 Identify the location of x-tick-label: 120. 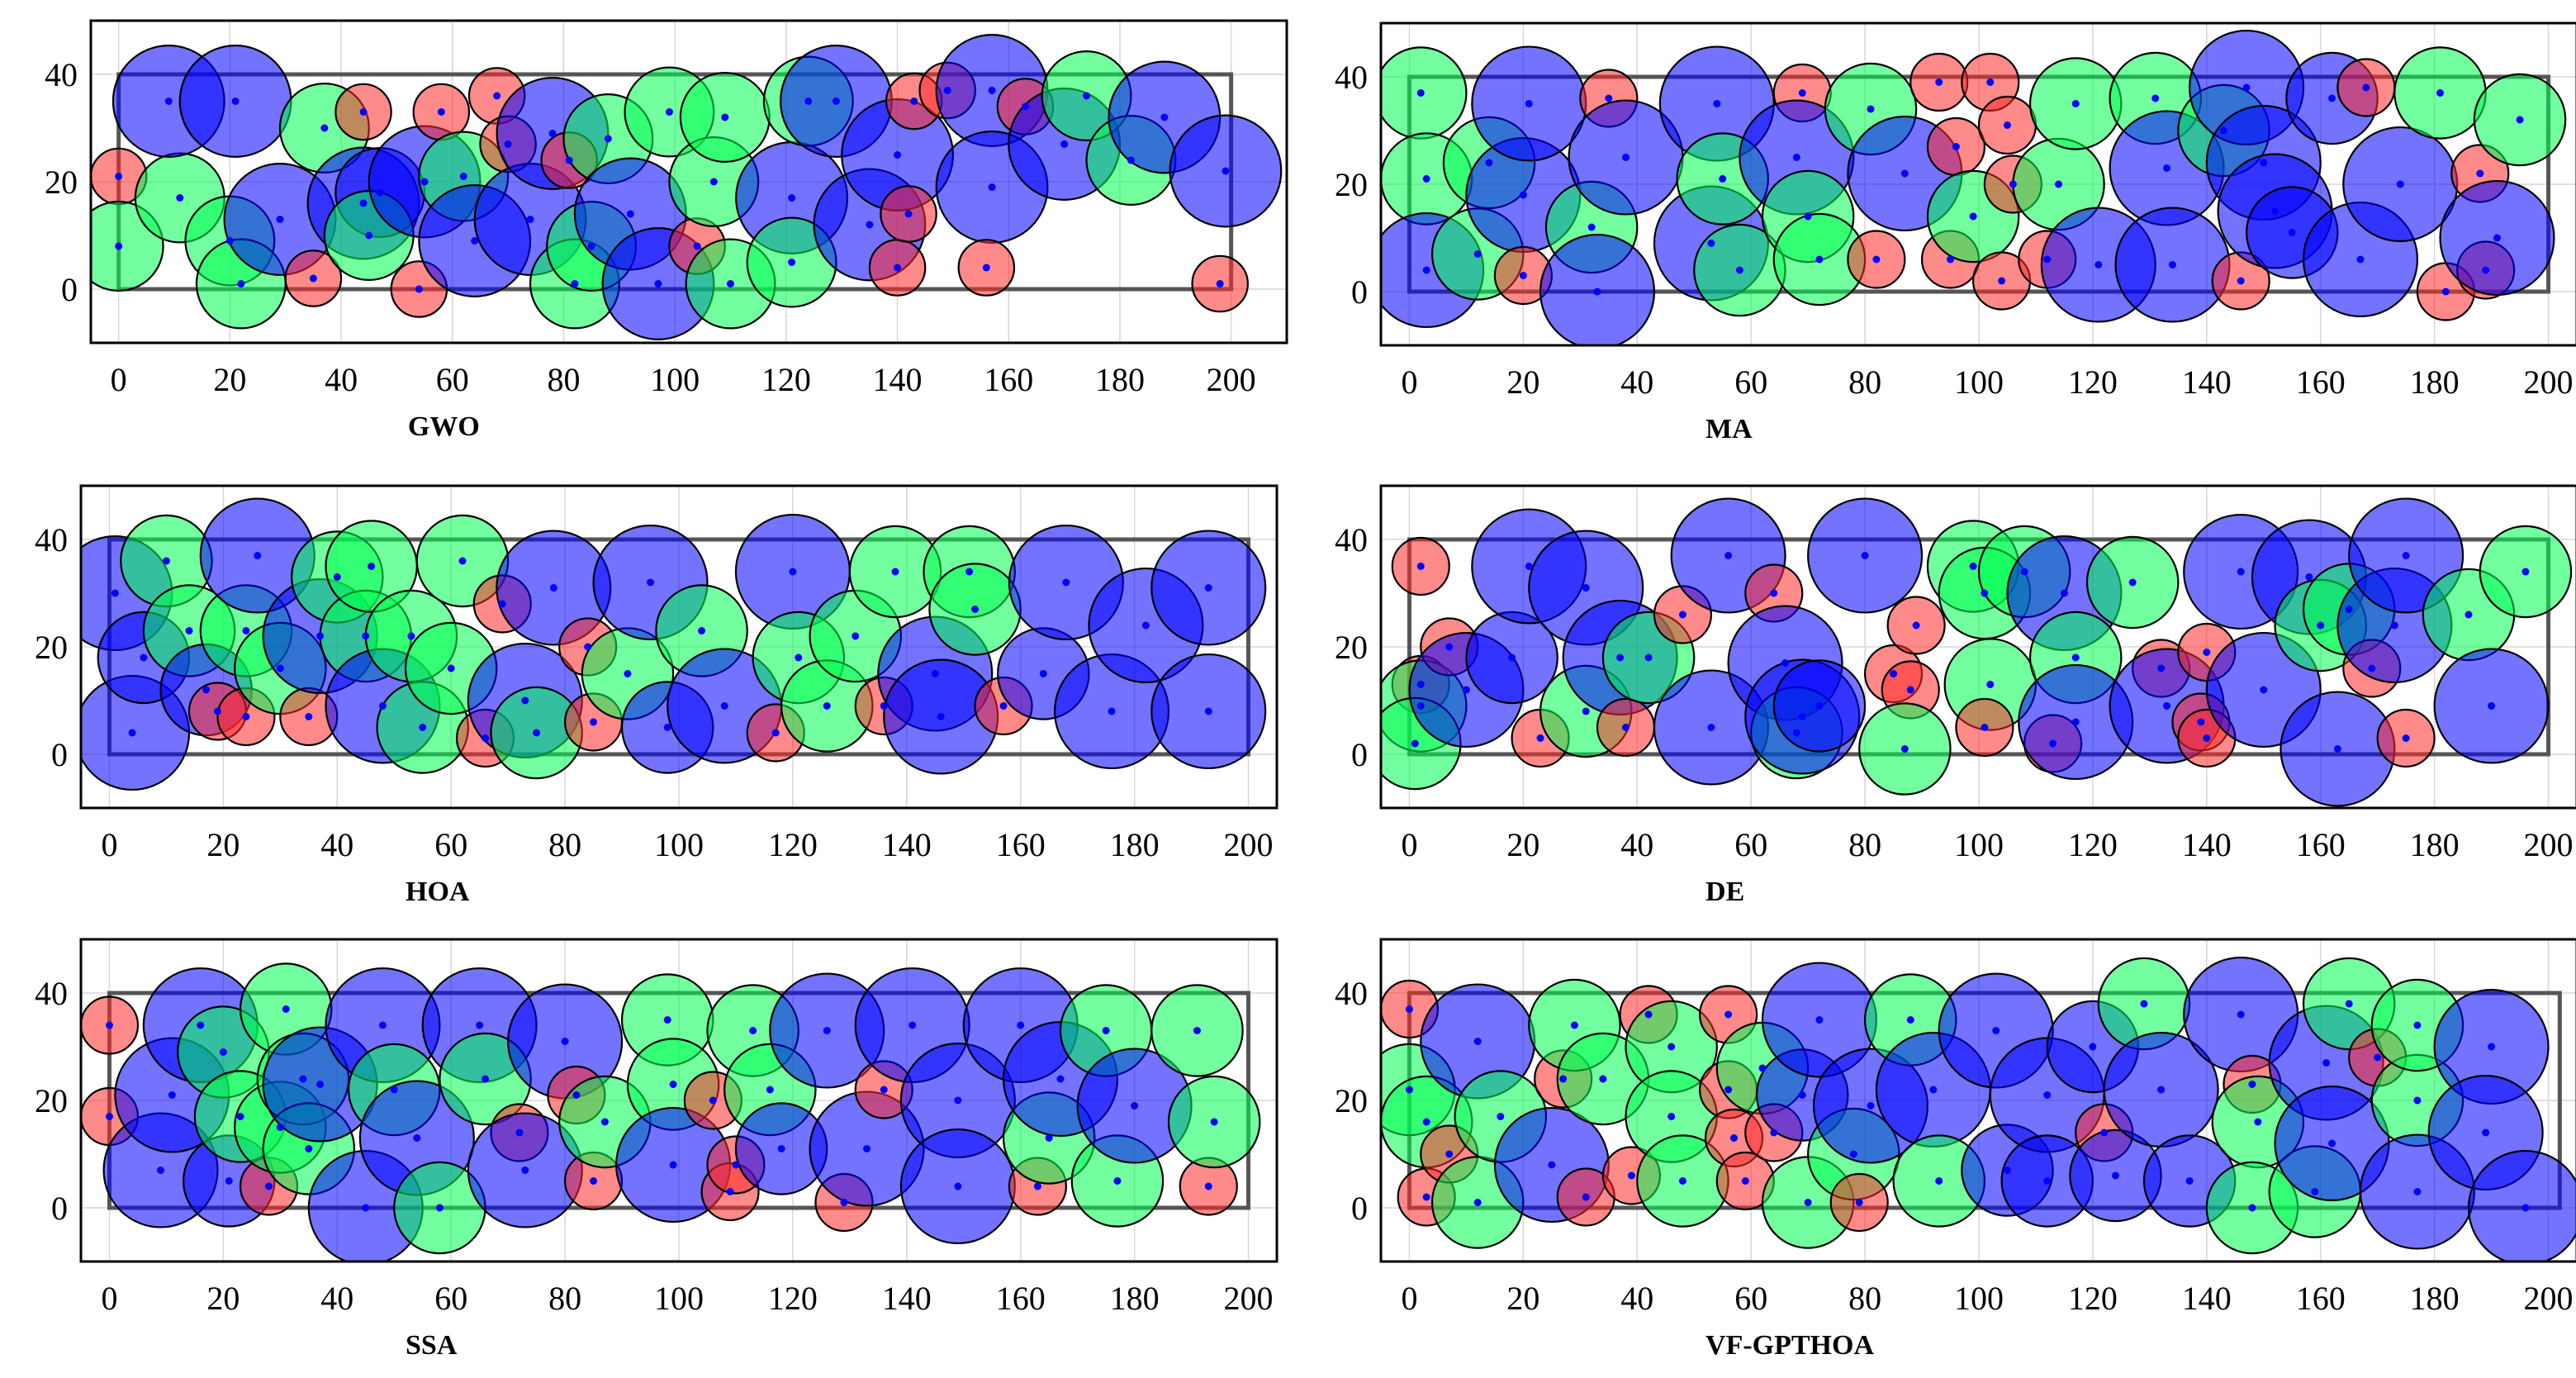
(2093, 382).